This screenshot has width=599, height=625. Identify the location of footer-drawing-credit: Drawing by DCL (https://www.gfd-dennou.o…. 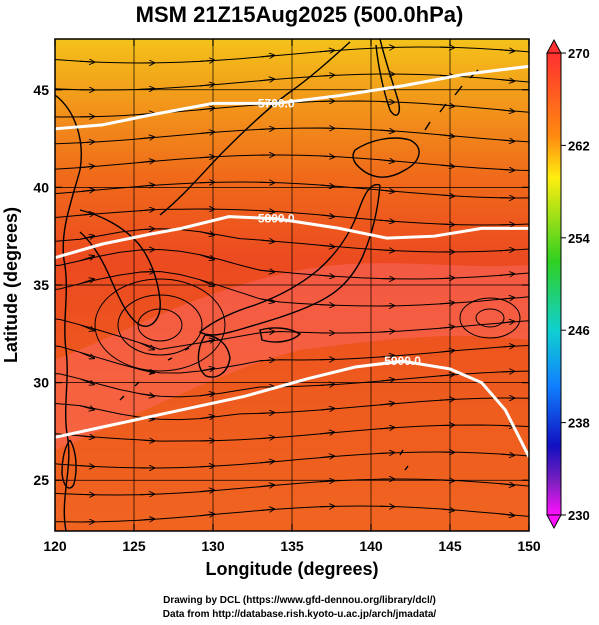
(299, 600).